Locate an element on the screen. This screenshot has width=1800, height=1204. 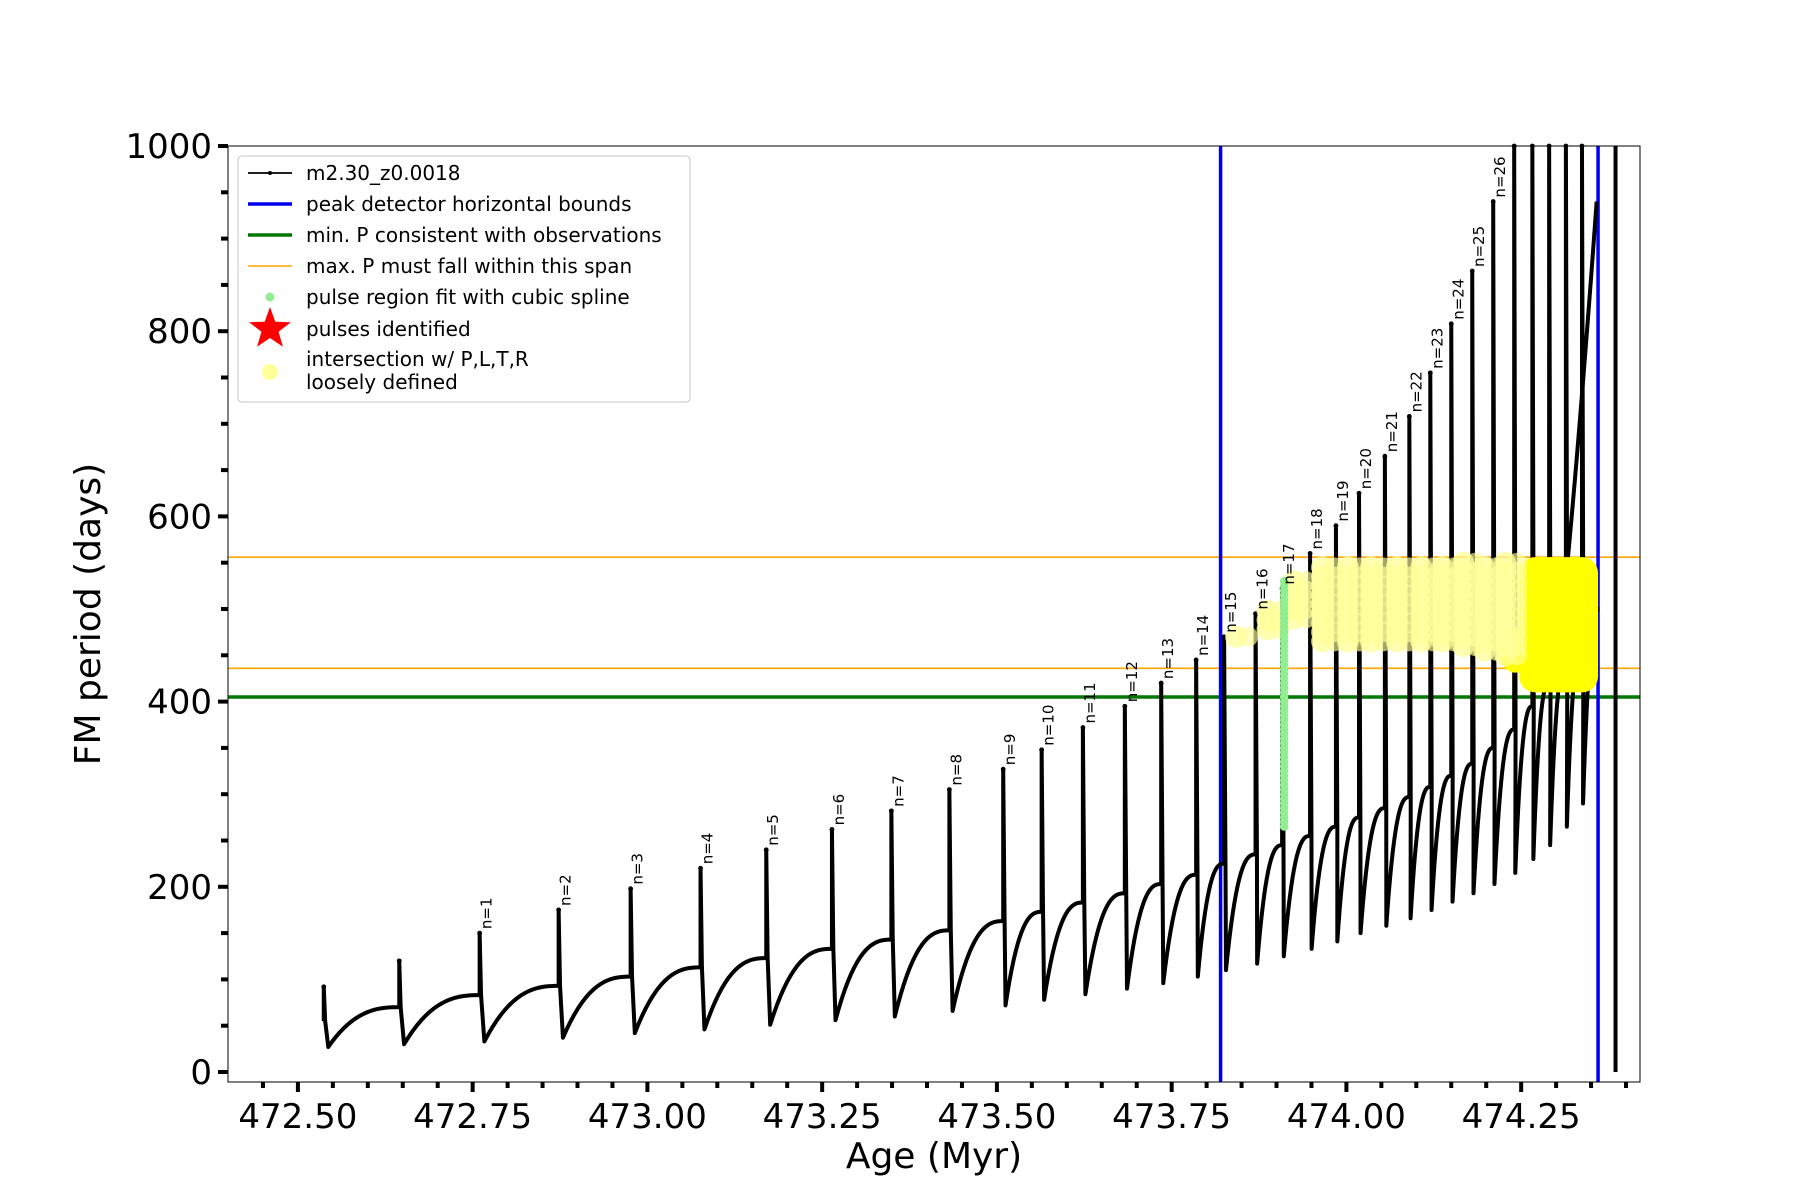
legend-label: pulse region fit with cubic spline is located at coordinates (468, 297).